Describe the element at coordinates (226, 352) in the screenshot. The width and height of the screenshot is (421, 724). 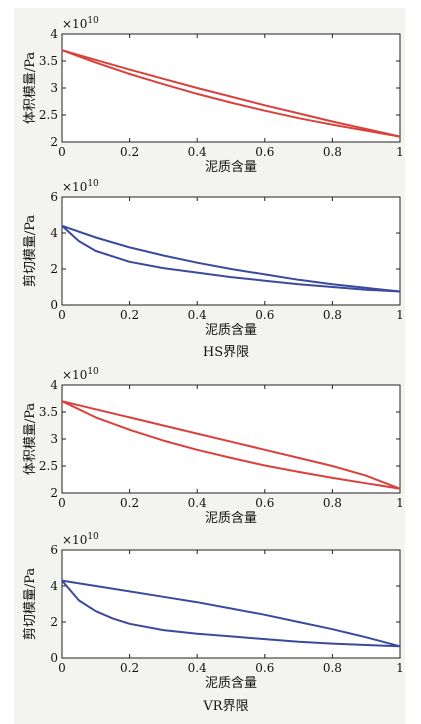
I see `panel-caption: HS界限` at that location.